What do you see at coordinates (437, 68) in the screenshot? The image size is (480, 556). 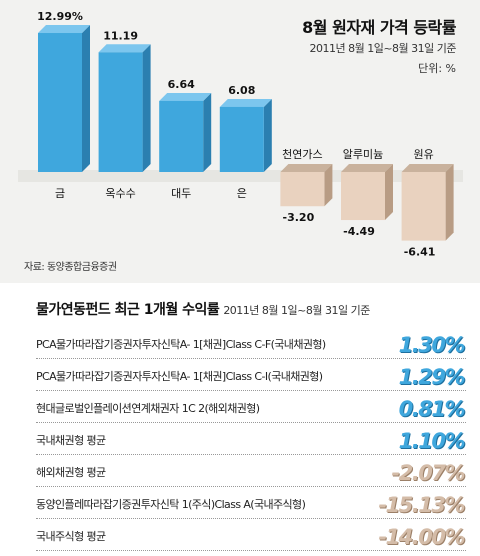 I see `chart-unit: 단위: %` at bounding box center [437, 68].